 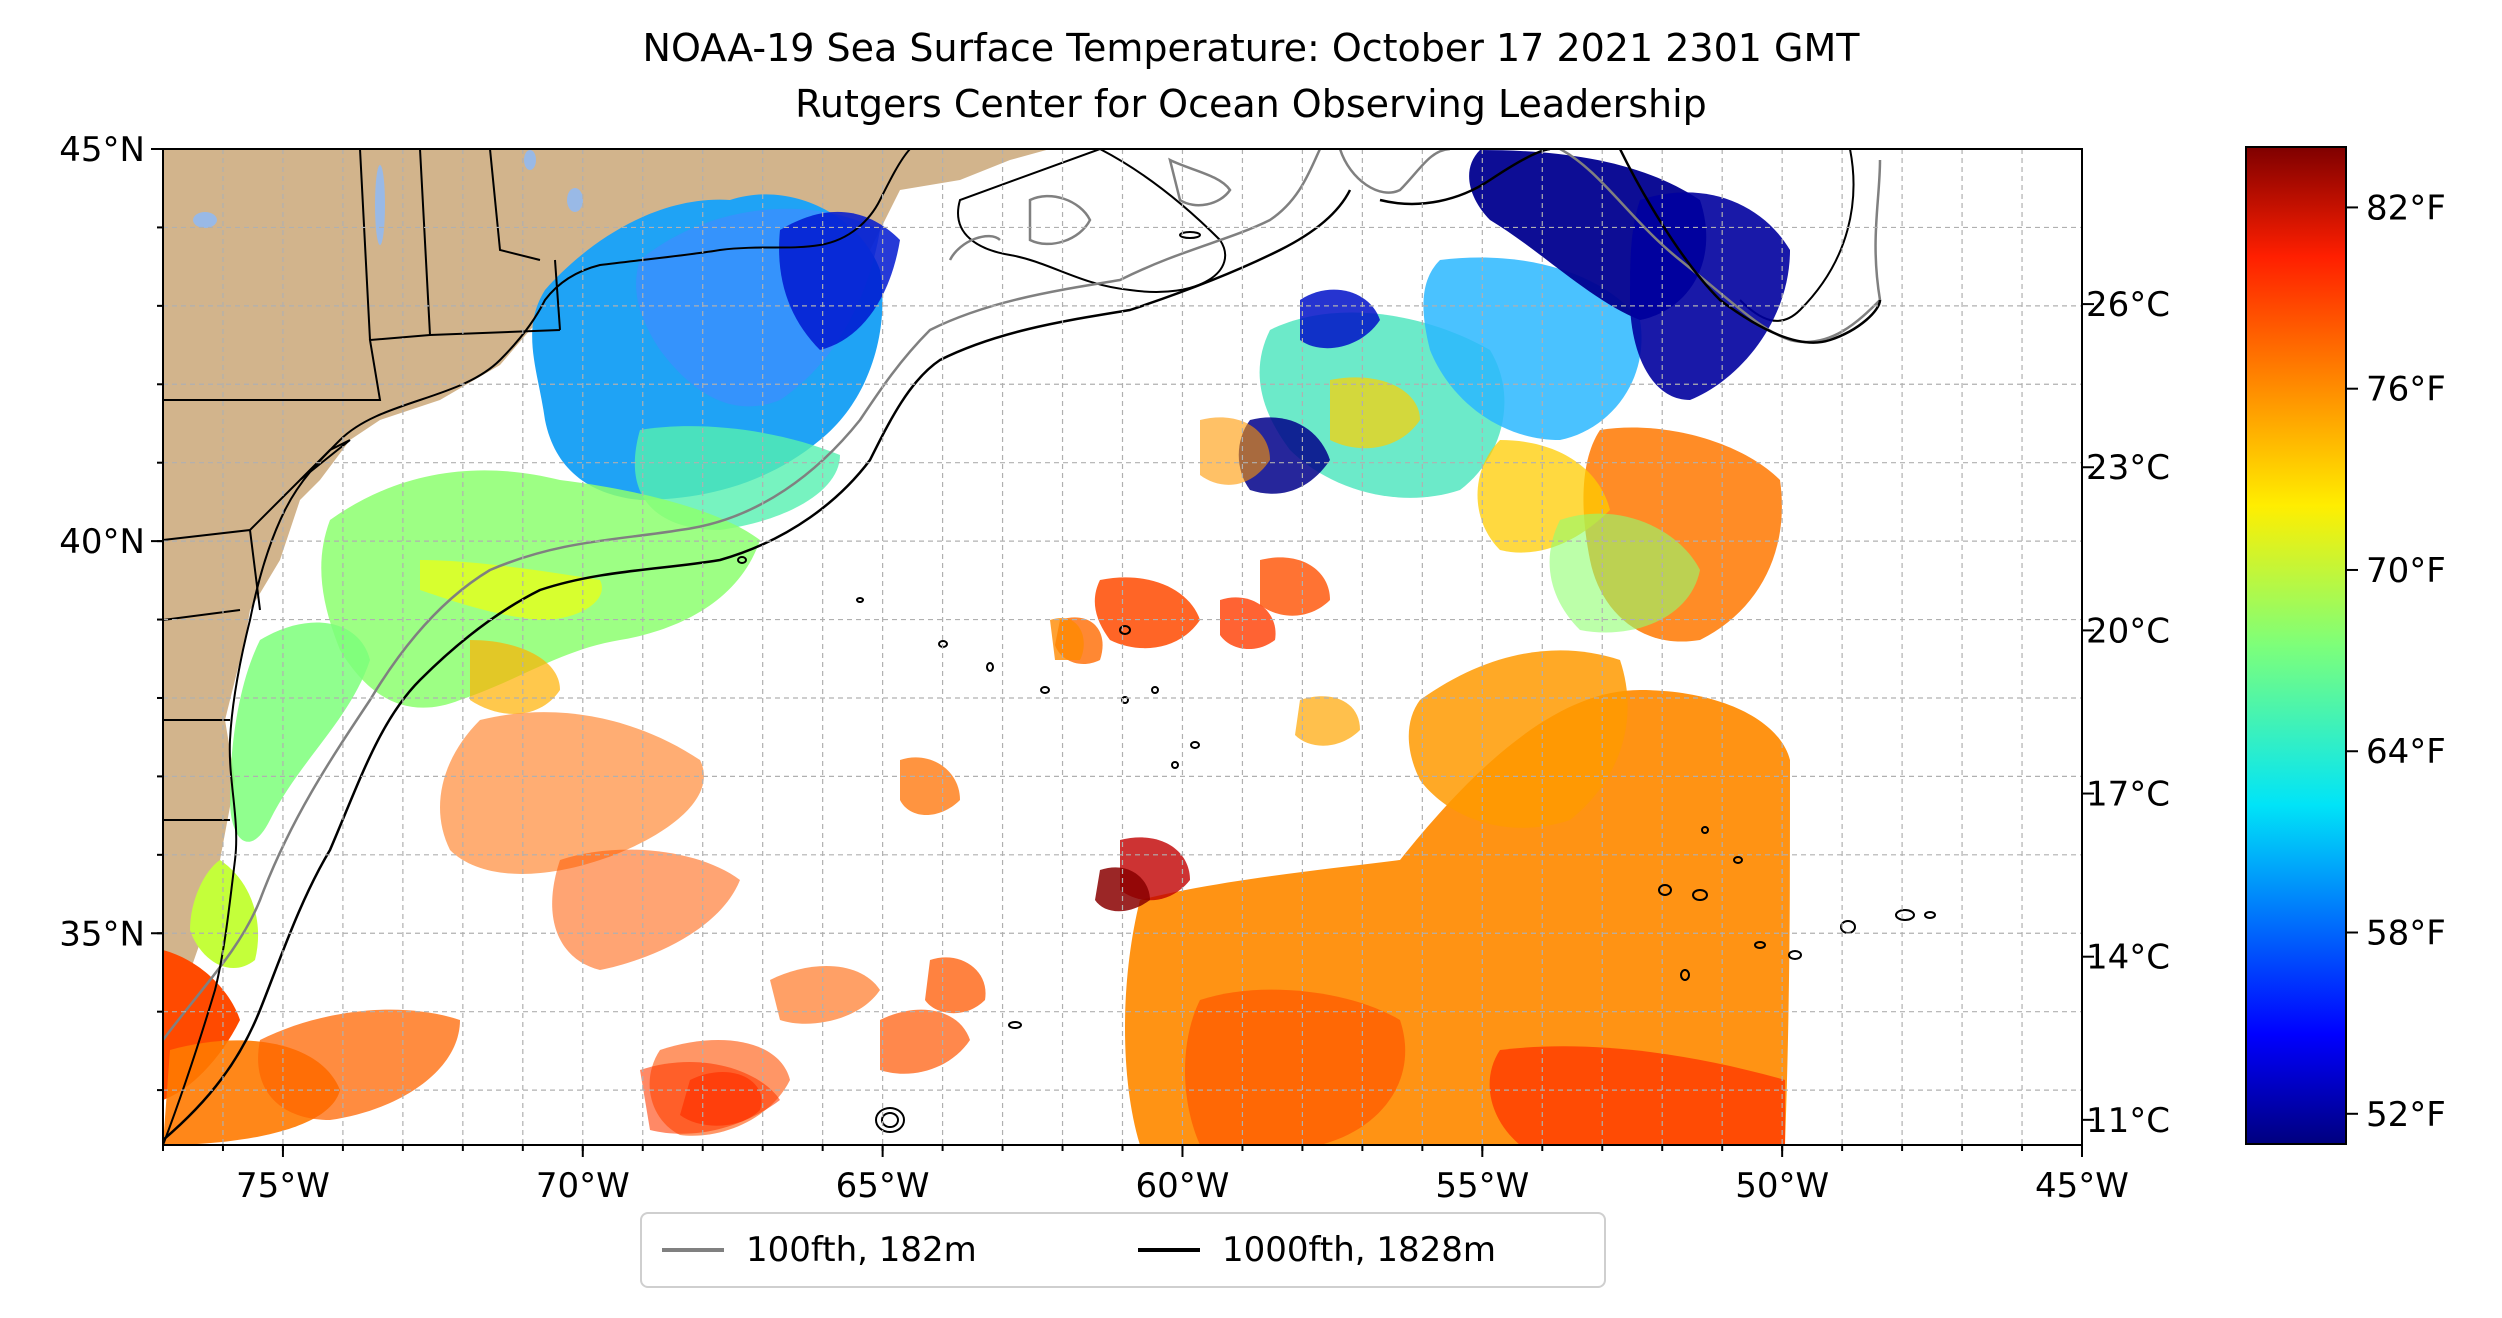 What do you see at coordinates (1090, 209) in the screenshot?
I see `isobath-100fth-line` at bounding box center [1090, 209].